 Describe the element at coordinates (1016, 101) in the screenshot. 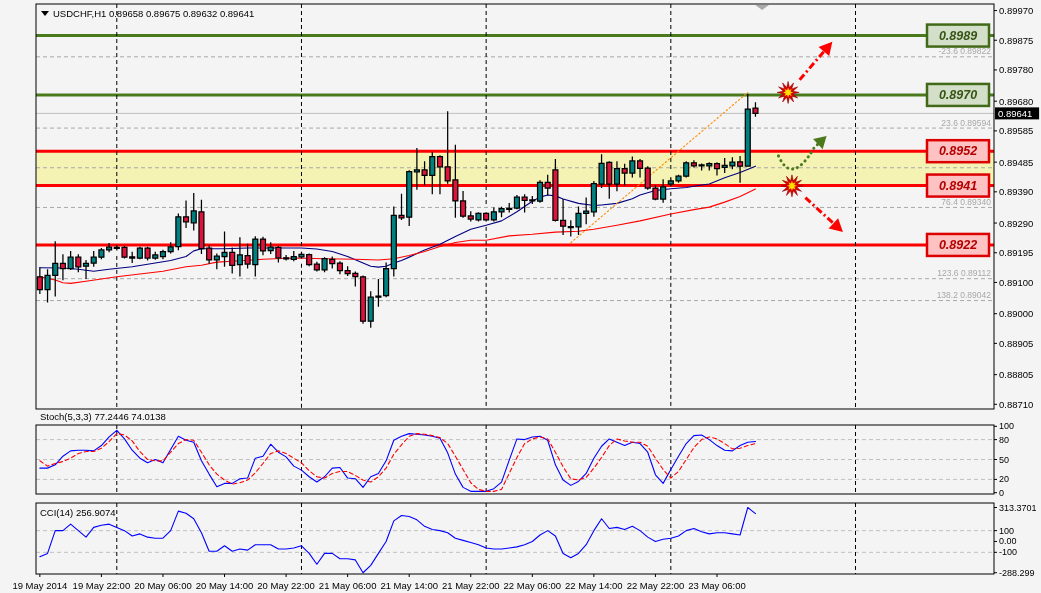

I see `y-tick-label: 0.89680` at that location.